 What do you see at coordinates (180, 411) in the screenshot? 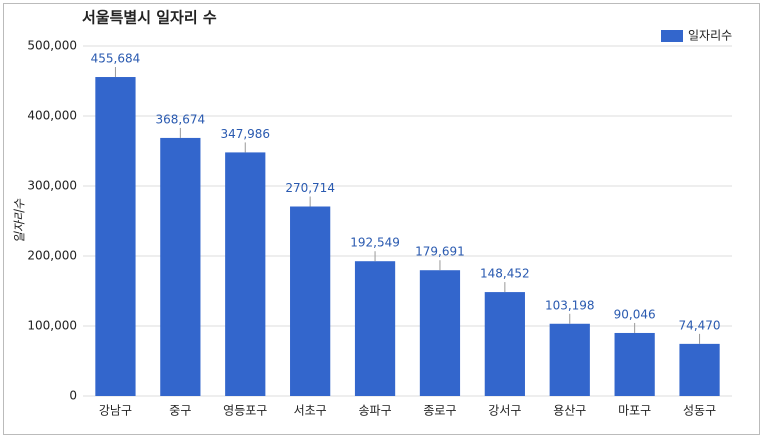
I see `x-tick-label: 중구` at bounding box center [180, 411].